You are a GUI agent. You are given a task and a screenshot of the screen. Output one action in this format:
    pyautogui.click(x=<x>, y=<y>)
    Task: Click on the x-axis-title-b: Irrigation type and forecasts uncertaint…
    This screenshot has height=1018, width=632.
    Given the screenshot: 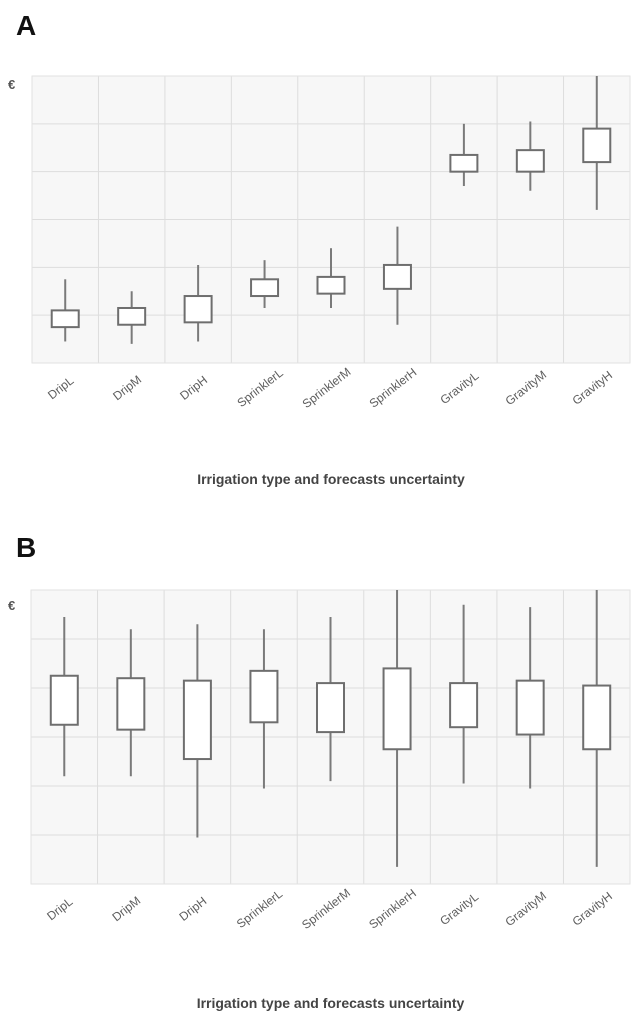 What is the action you would take?
    pyautogui.click(x=331, y=1003)
    